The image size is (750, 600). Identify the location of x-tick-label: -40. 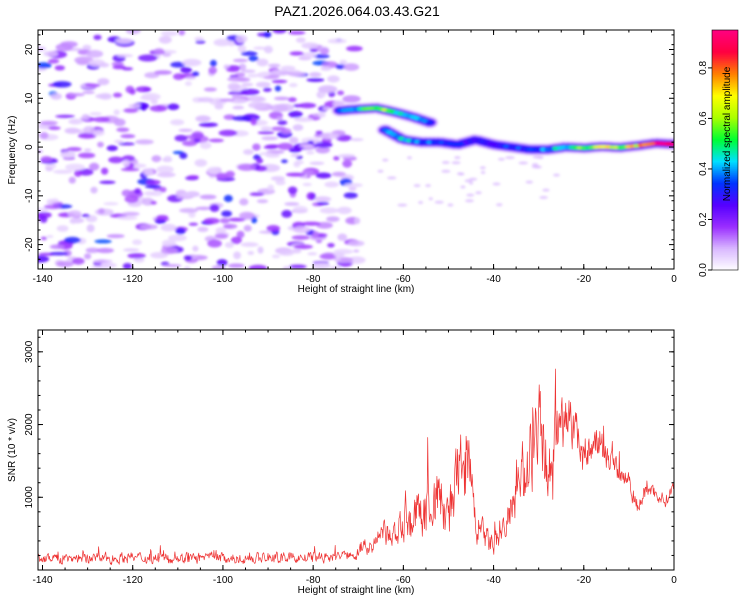
(493, 279).